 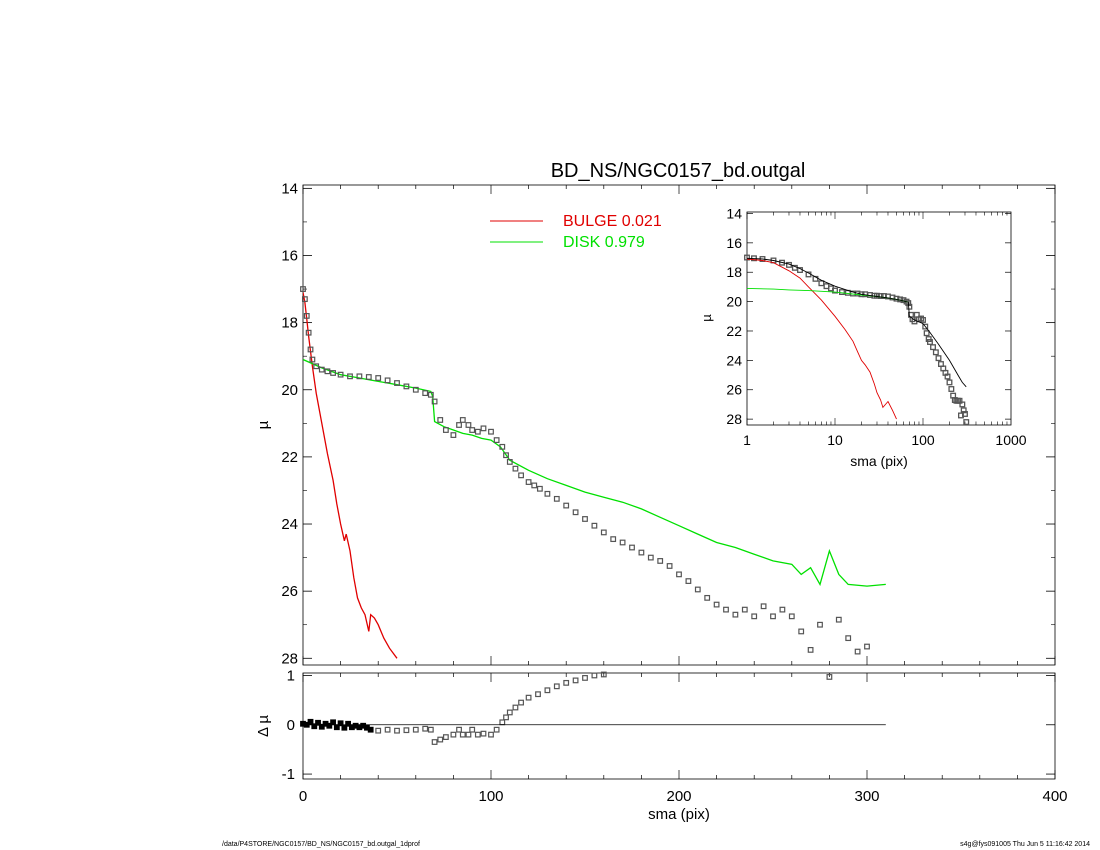 What do you see at coordinates (289, 255) in the screenshot?
I see `y-tick-label: 16` at bounding box center [289, 255].